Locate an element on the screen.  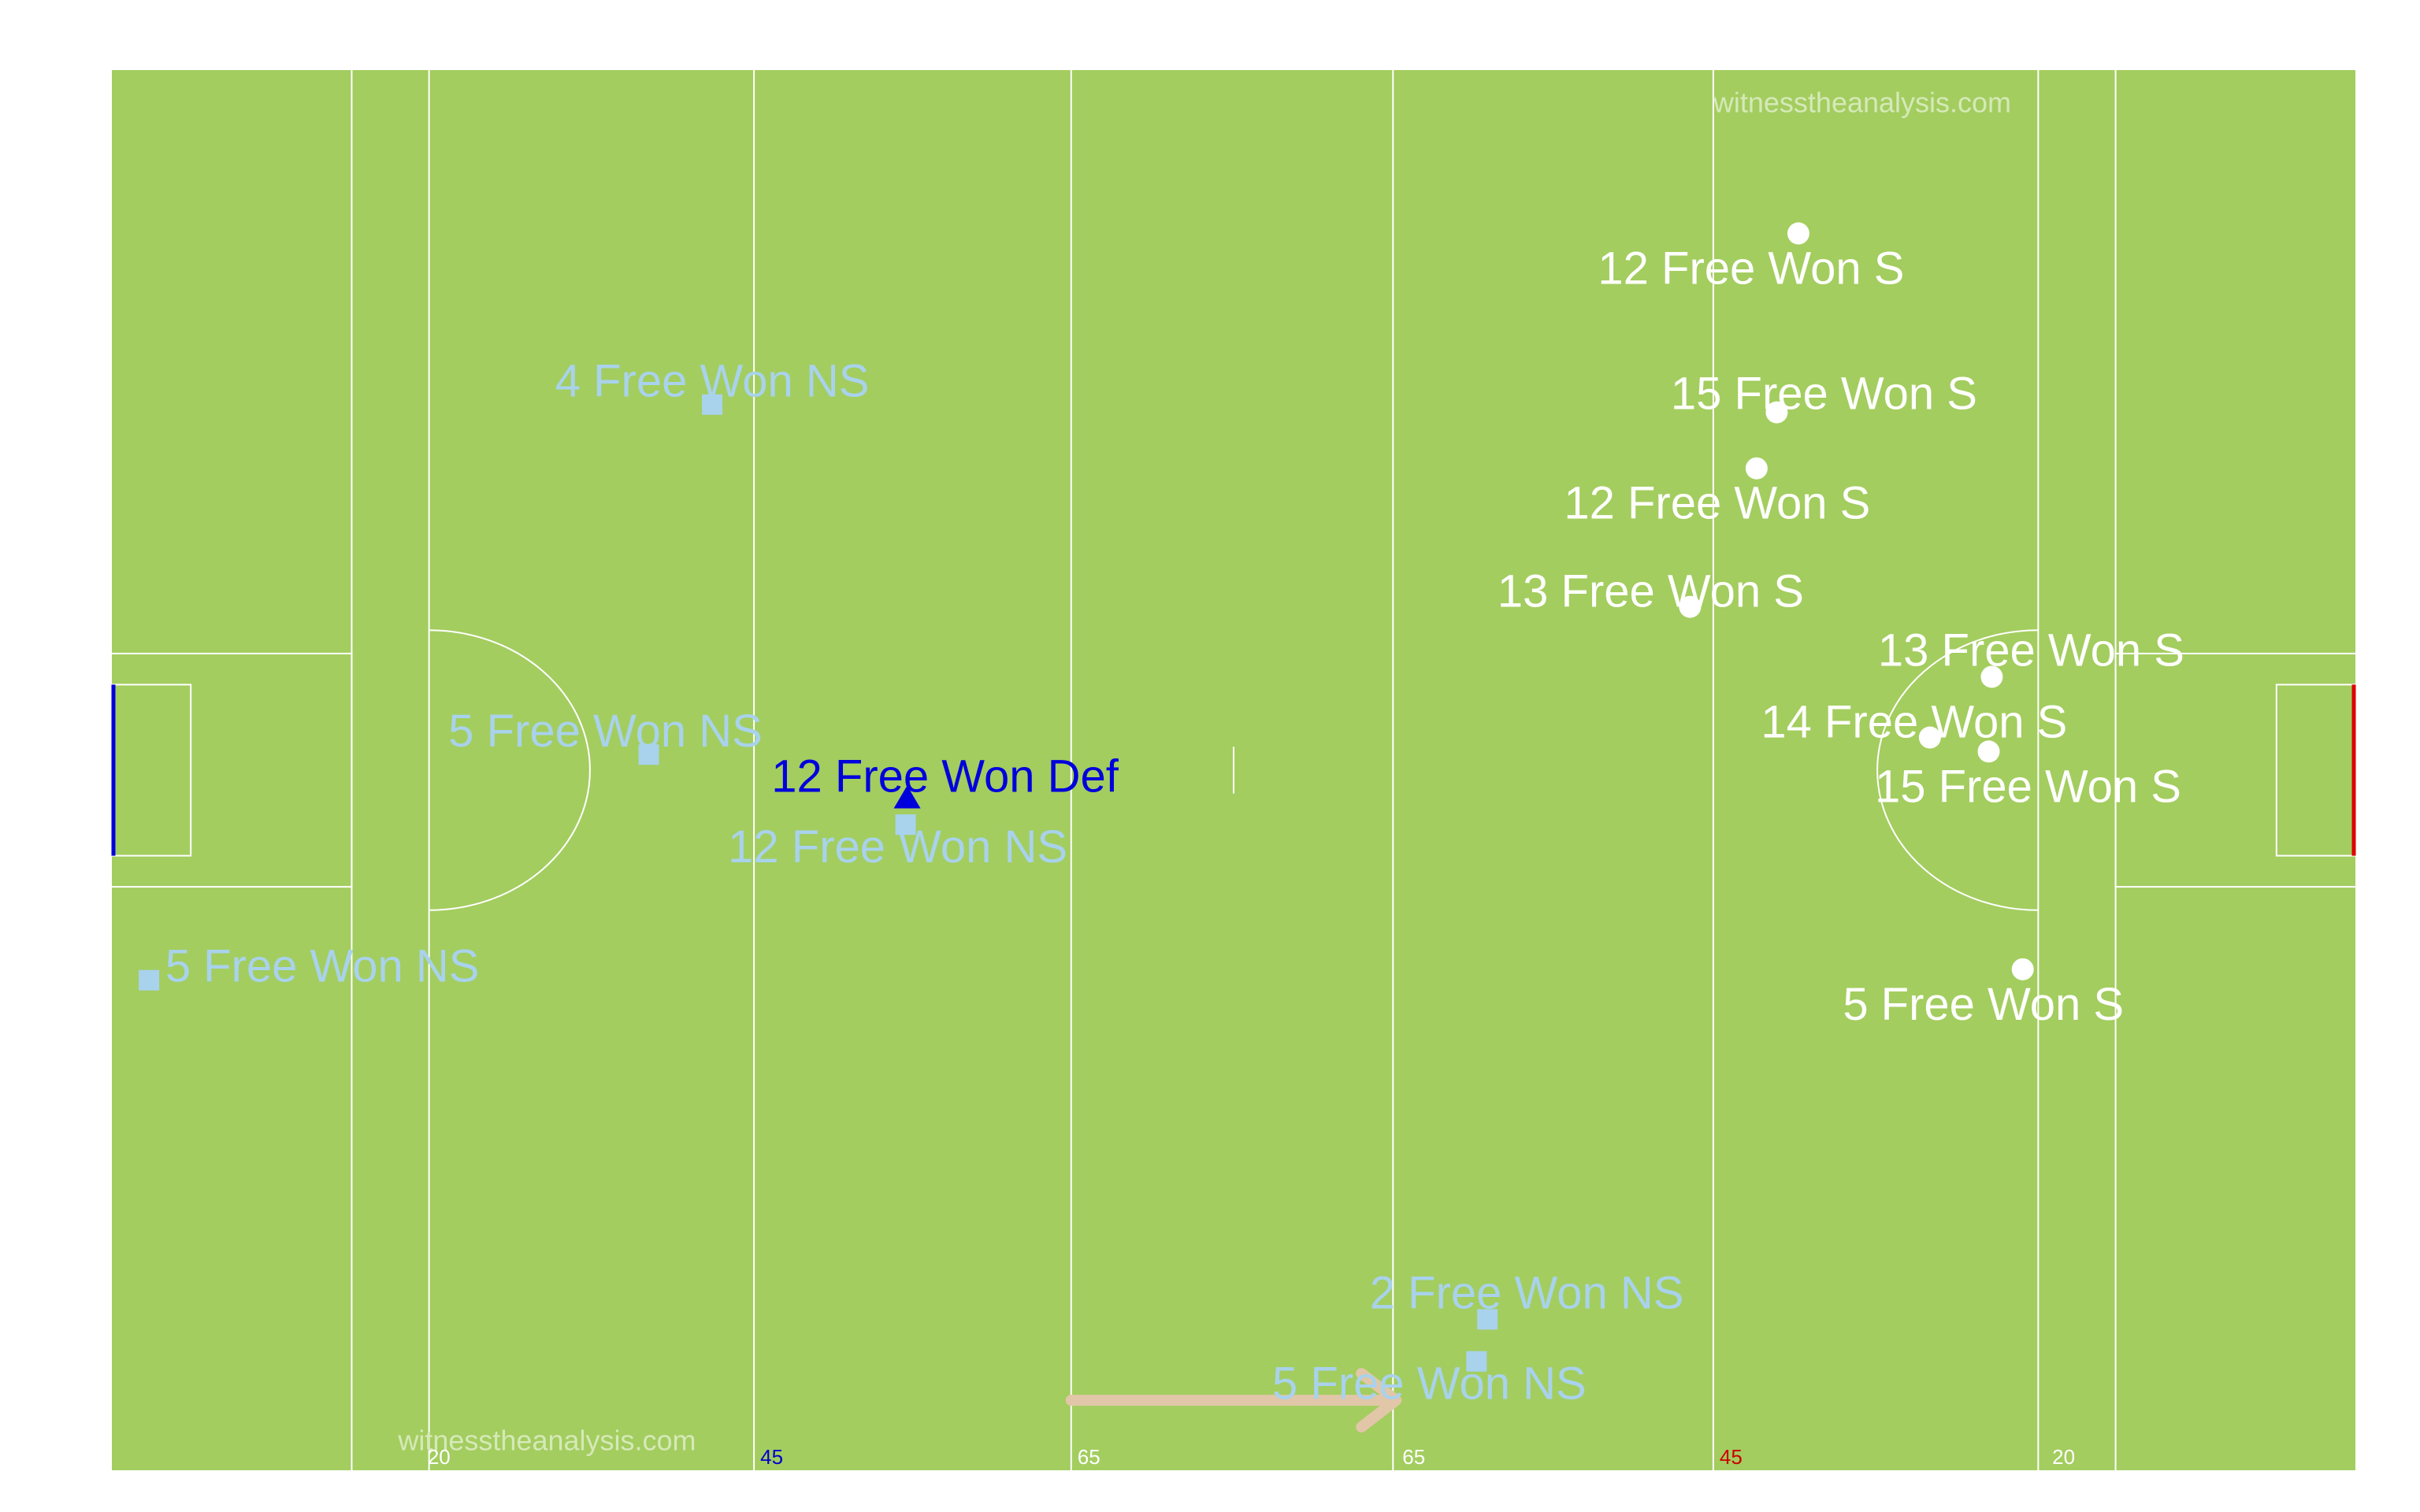
defensive-free-triangle is located at coordinates (907, 797).